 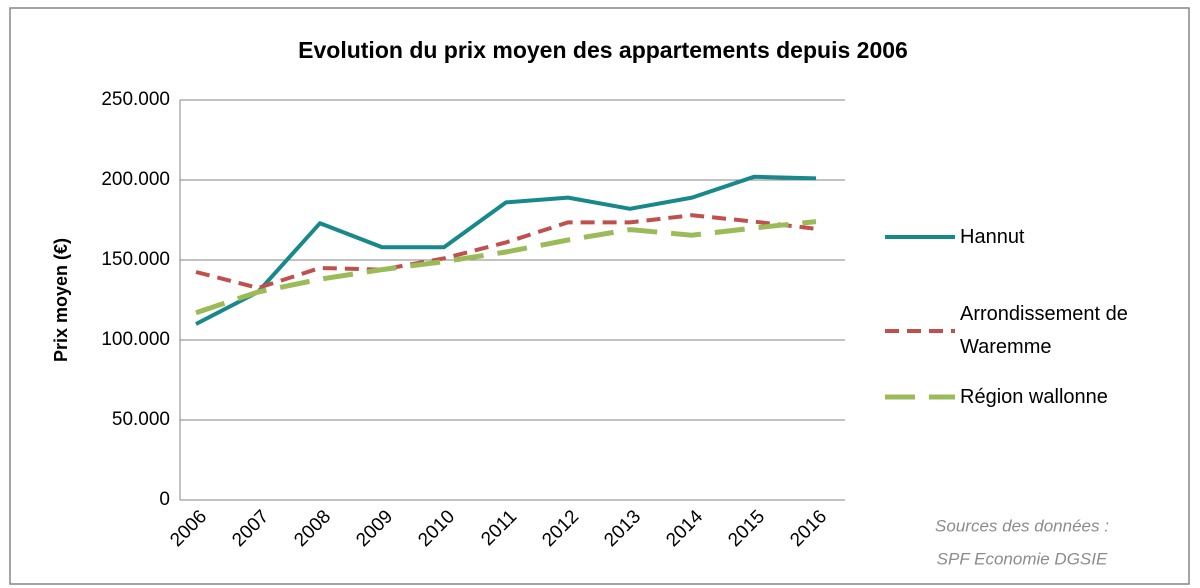 What do you see at coordinates (61, 300) in the screenshot?
I see `y-axis-label: Prix moyen (€)` at bounding box center [61, 300].